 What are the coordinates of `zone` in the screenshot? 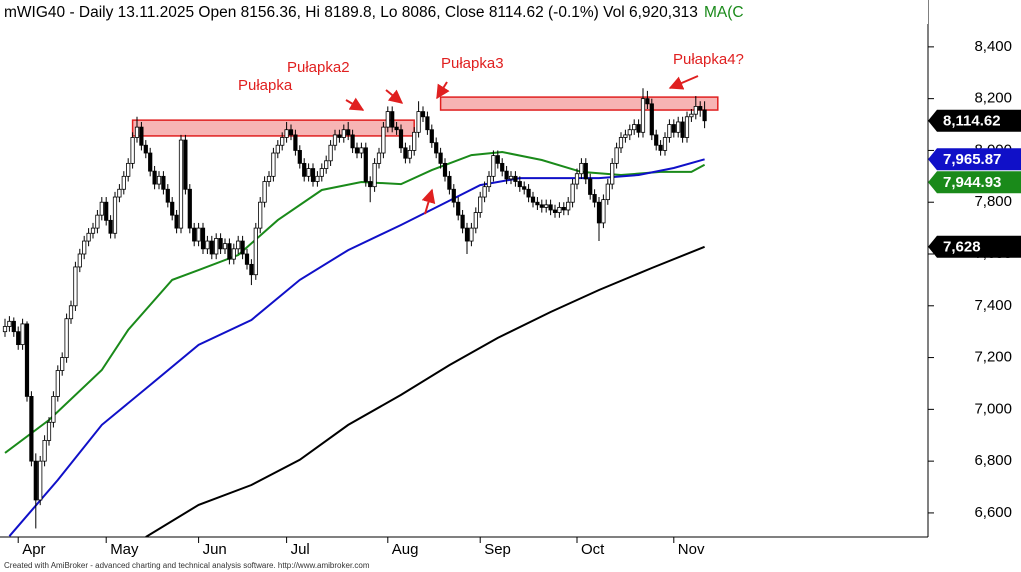 It's located at (579, 103).